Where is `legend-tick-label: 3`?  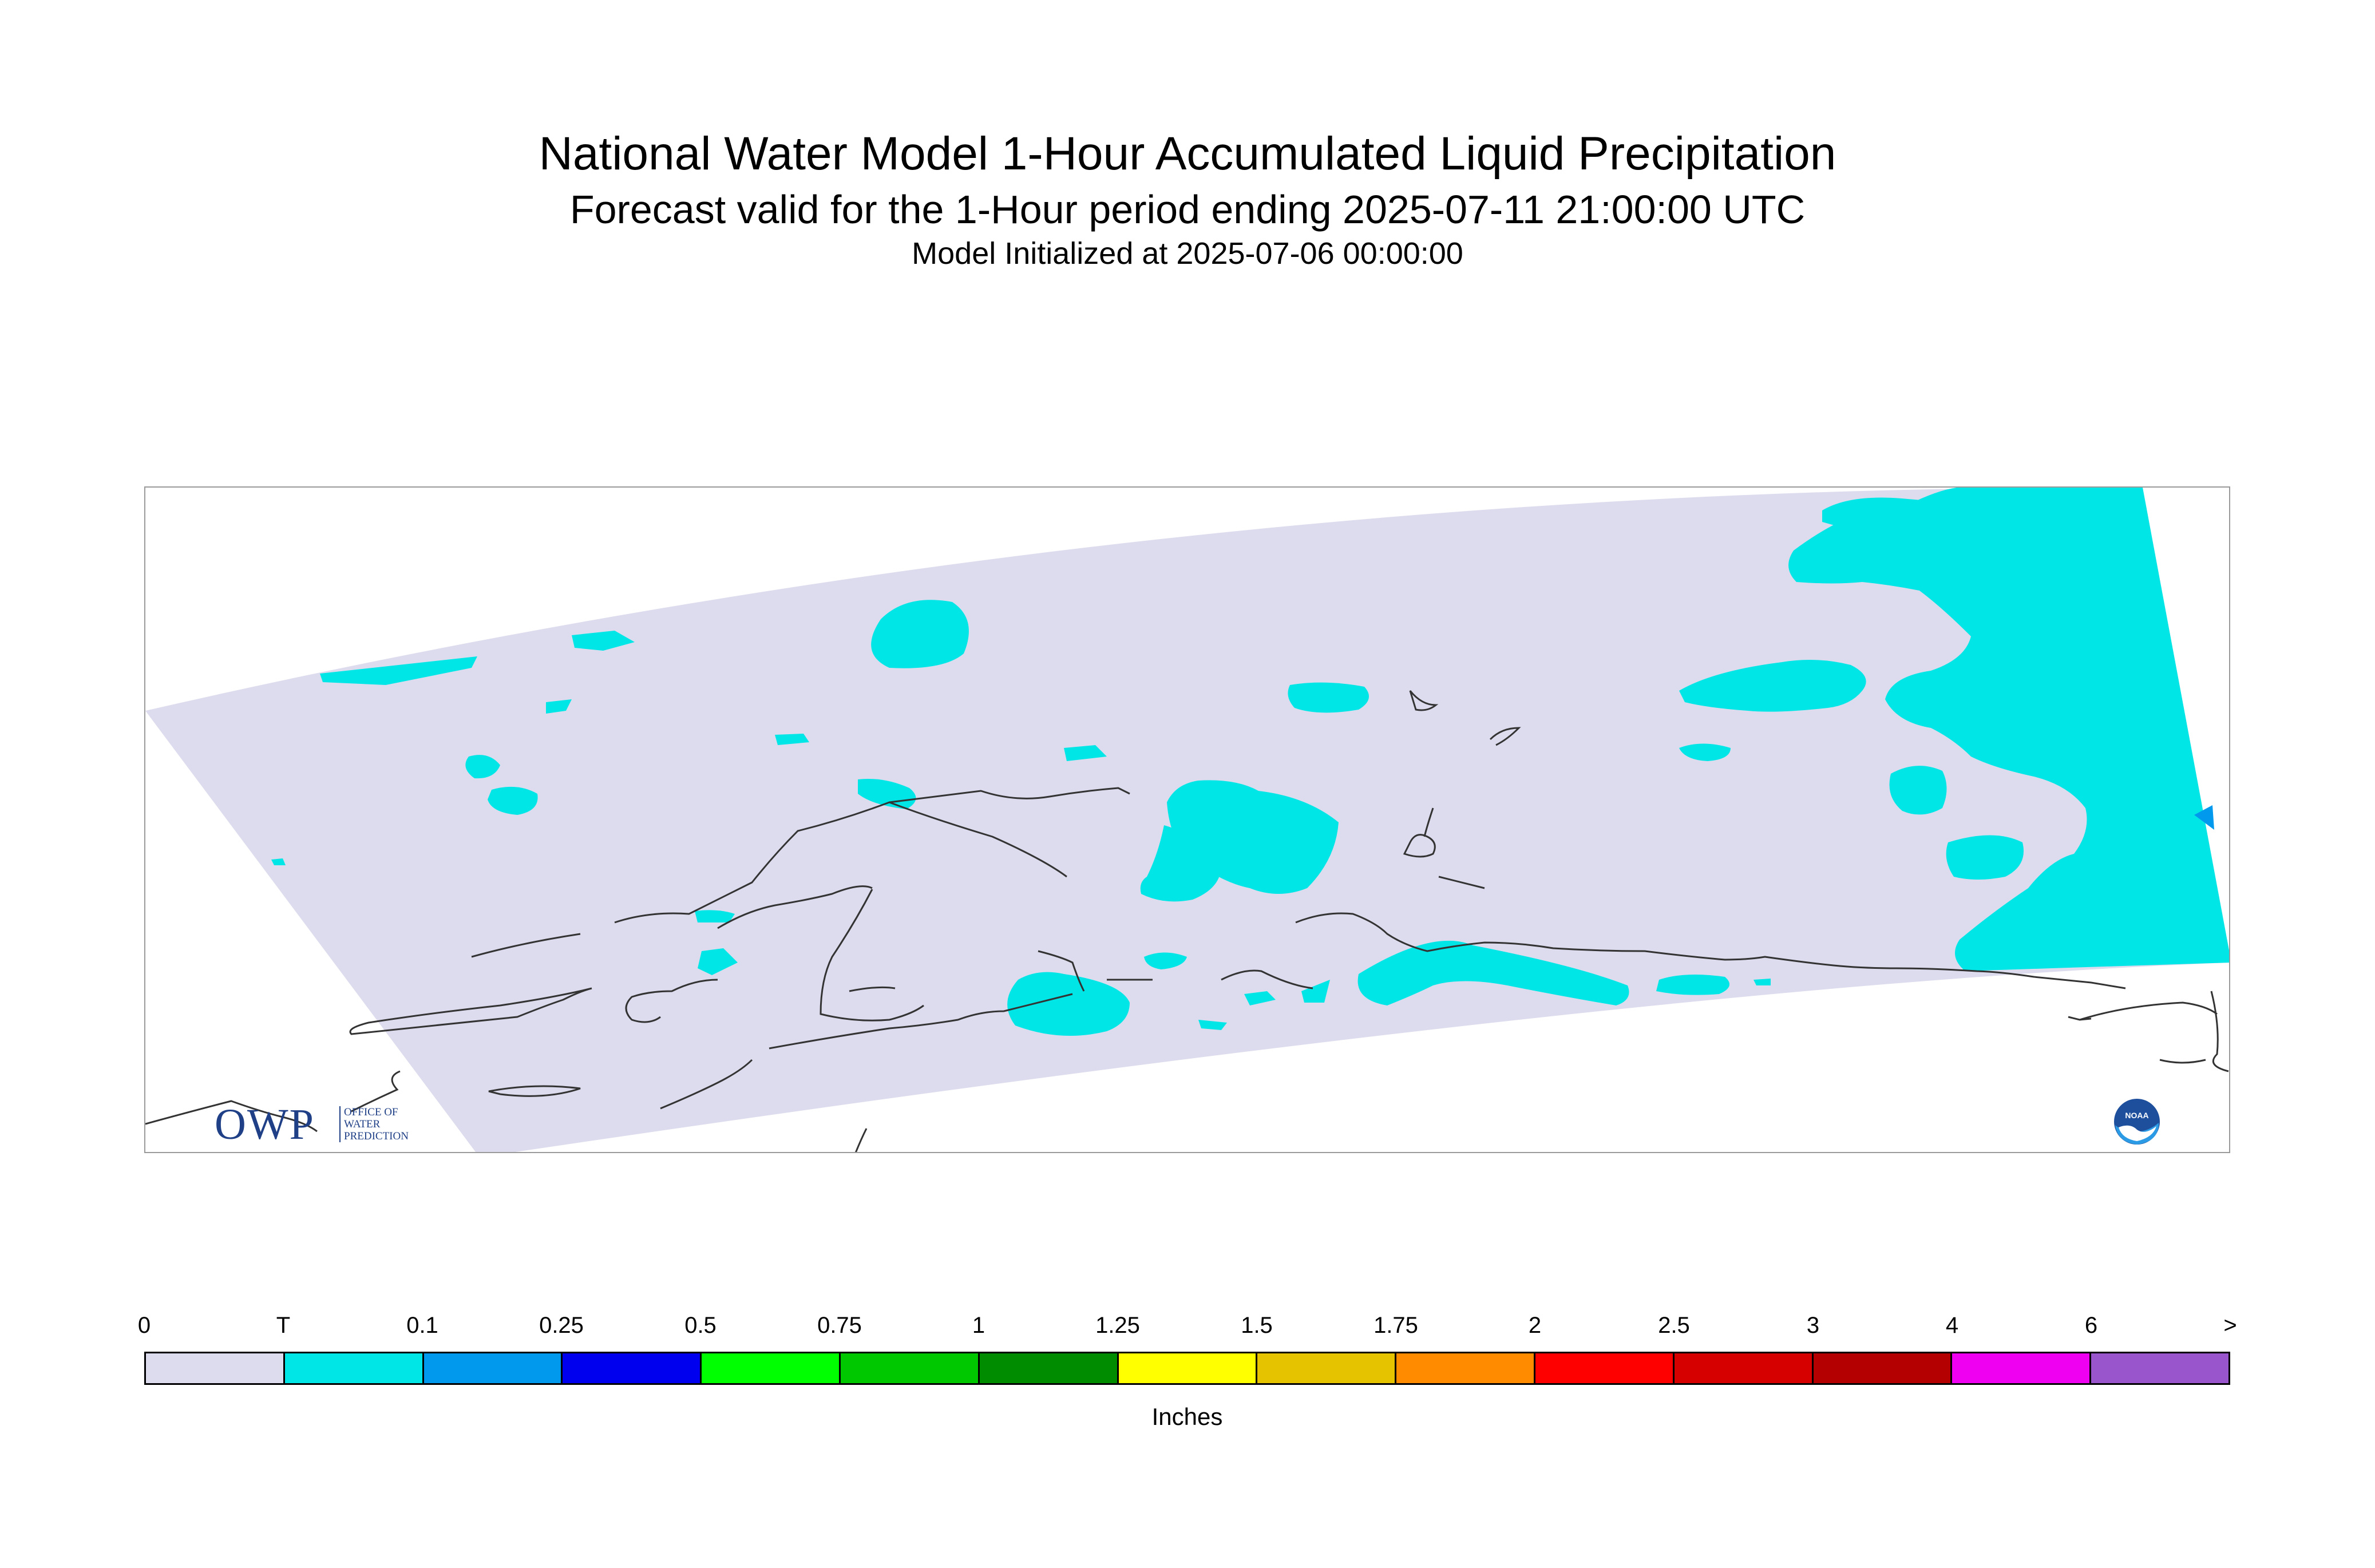 legend-tick-label: 3 is located at coordinates (1813, 1325).